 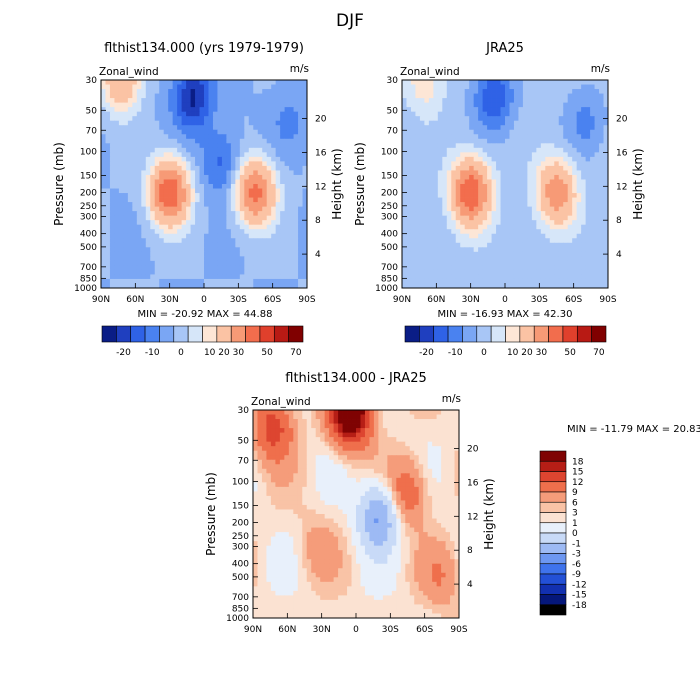 What do you see at coordinates (527, 353) in the screenshot?
I see `colorbar-label: 20` at bounding box center [527, 353].